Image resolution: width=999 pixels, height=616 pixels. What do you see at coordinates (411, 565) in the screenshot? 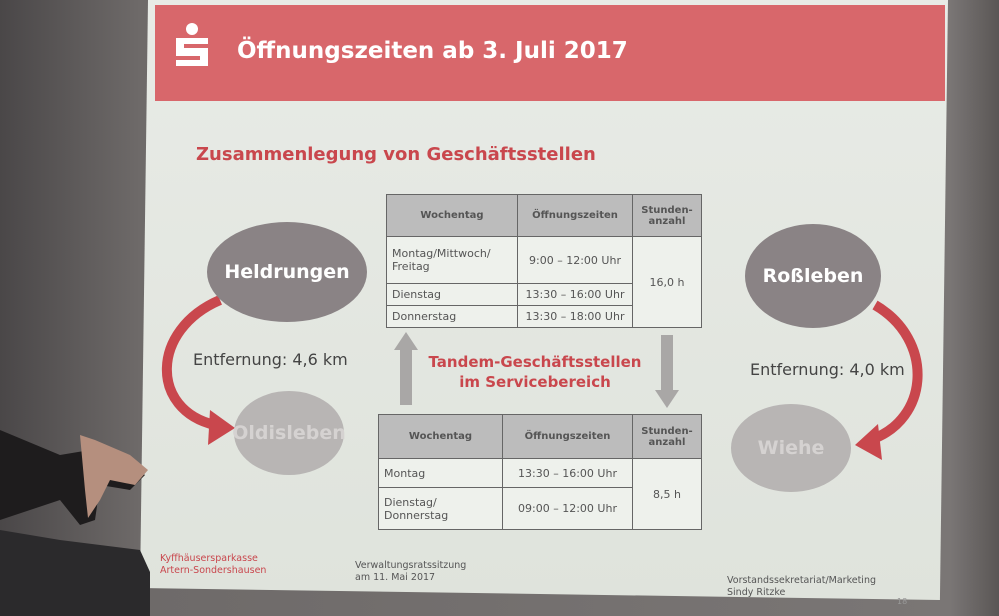
I see `meeting-line-1: Verwaltungsratssitzung` at bounding box center [411, 565].